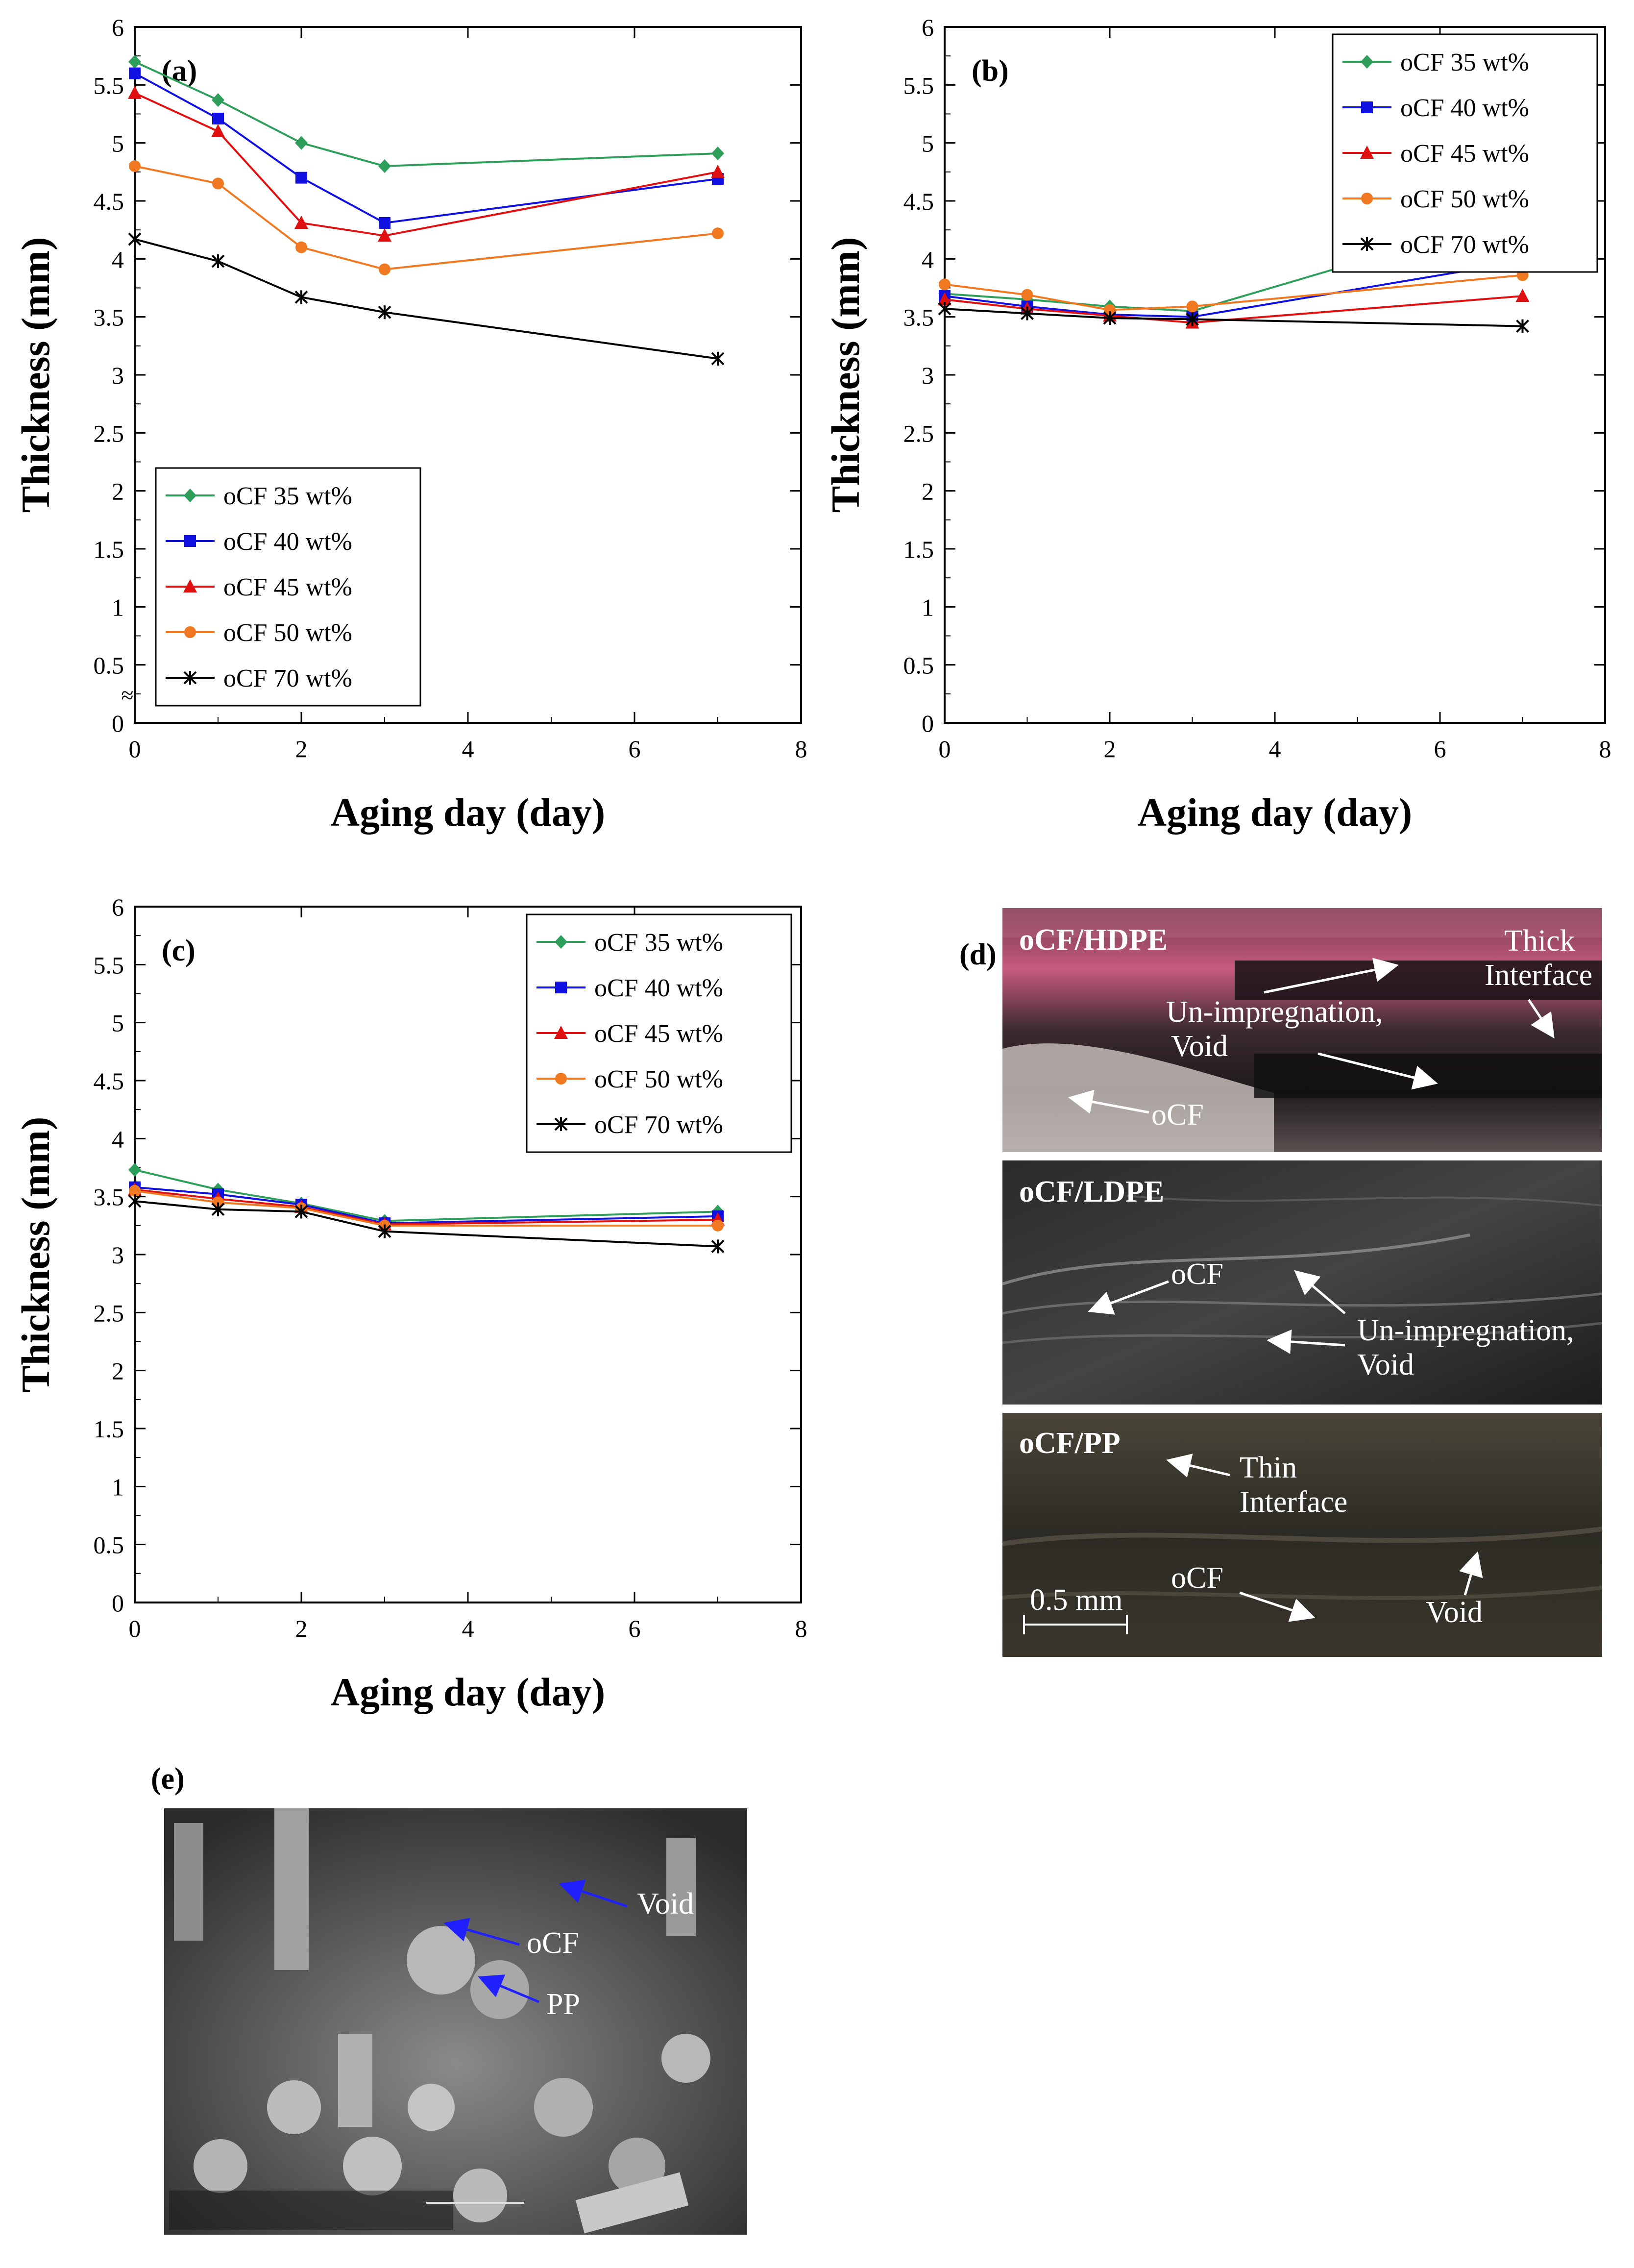 The image size is (1634, 2268). I want to click on panel-e-label: (e), so click(168, 1779).